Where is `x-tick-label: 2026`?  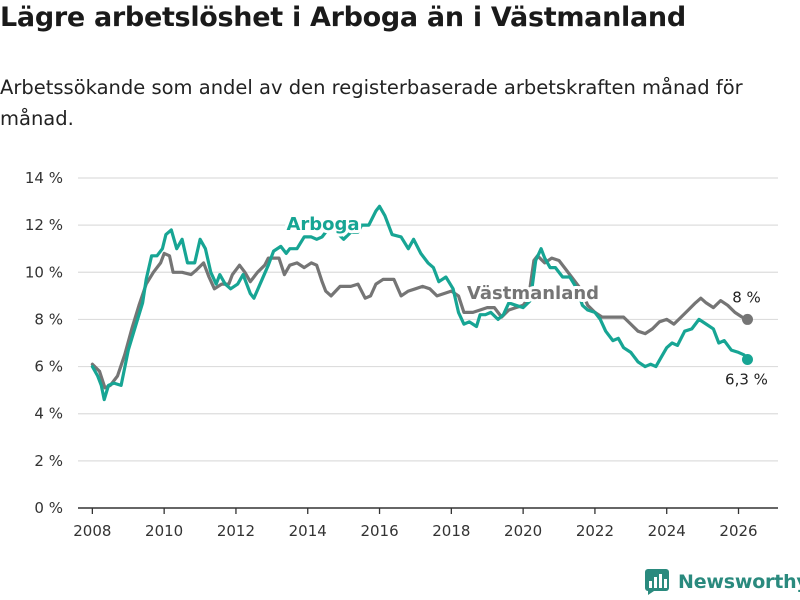
x-tick-label: 2026 is located at coordinates (738, 531).